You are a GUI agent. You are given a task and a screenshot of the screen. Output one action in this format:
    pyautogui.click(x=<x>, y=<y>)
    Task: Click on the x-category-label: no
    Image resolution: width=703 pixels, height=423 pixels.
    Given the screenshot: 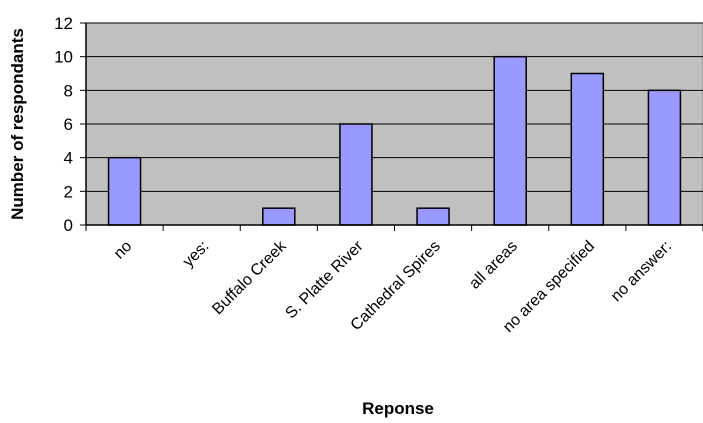 What is the action you would take?
    pyautogui.click(x=123, y=250)
    